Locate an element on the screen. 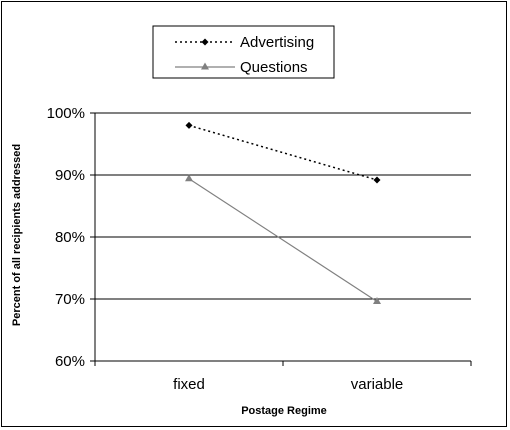  y-tick-label: 100% is located at coordinates (66, 113).